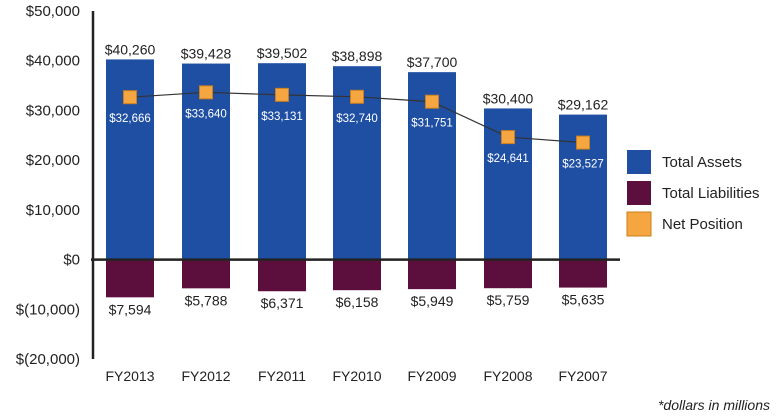  What do you see at coordinates (48, 359) in the screenshot?
I see `y-tick-label: $(20,000)` at bounding box center [48, 359].